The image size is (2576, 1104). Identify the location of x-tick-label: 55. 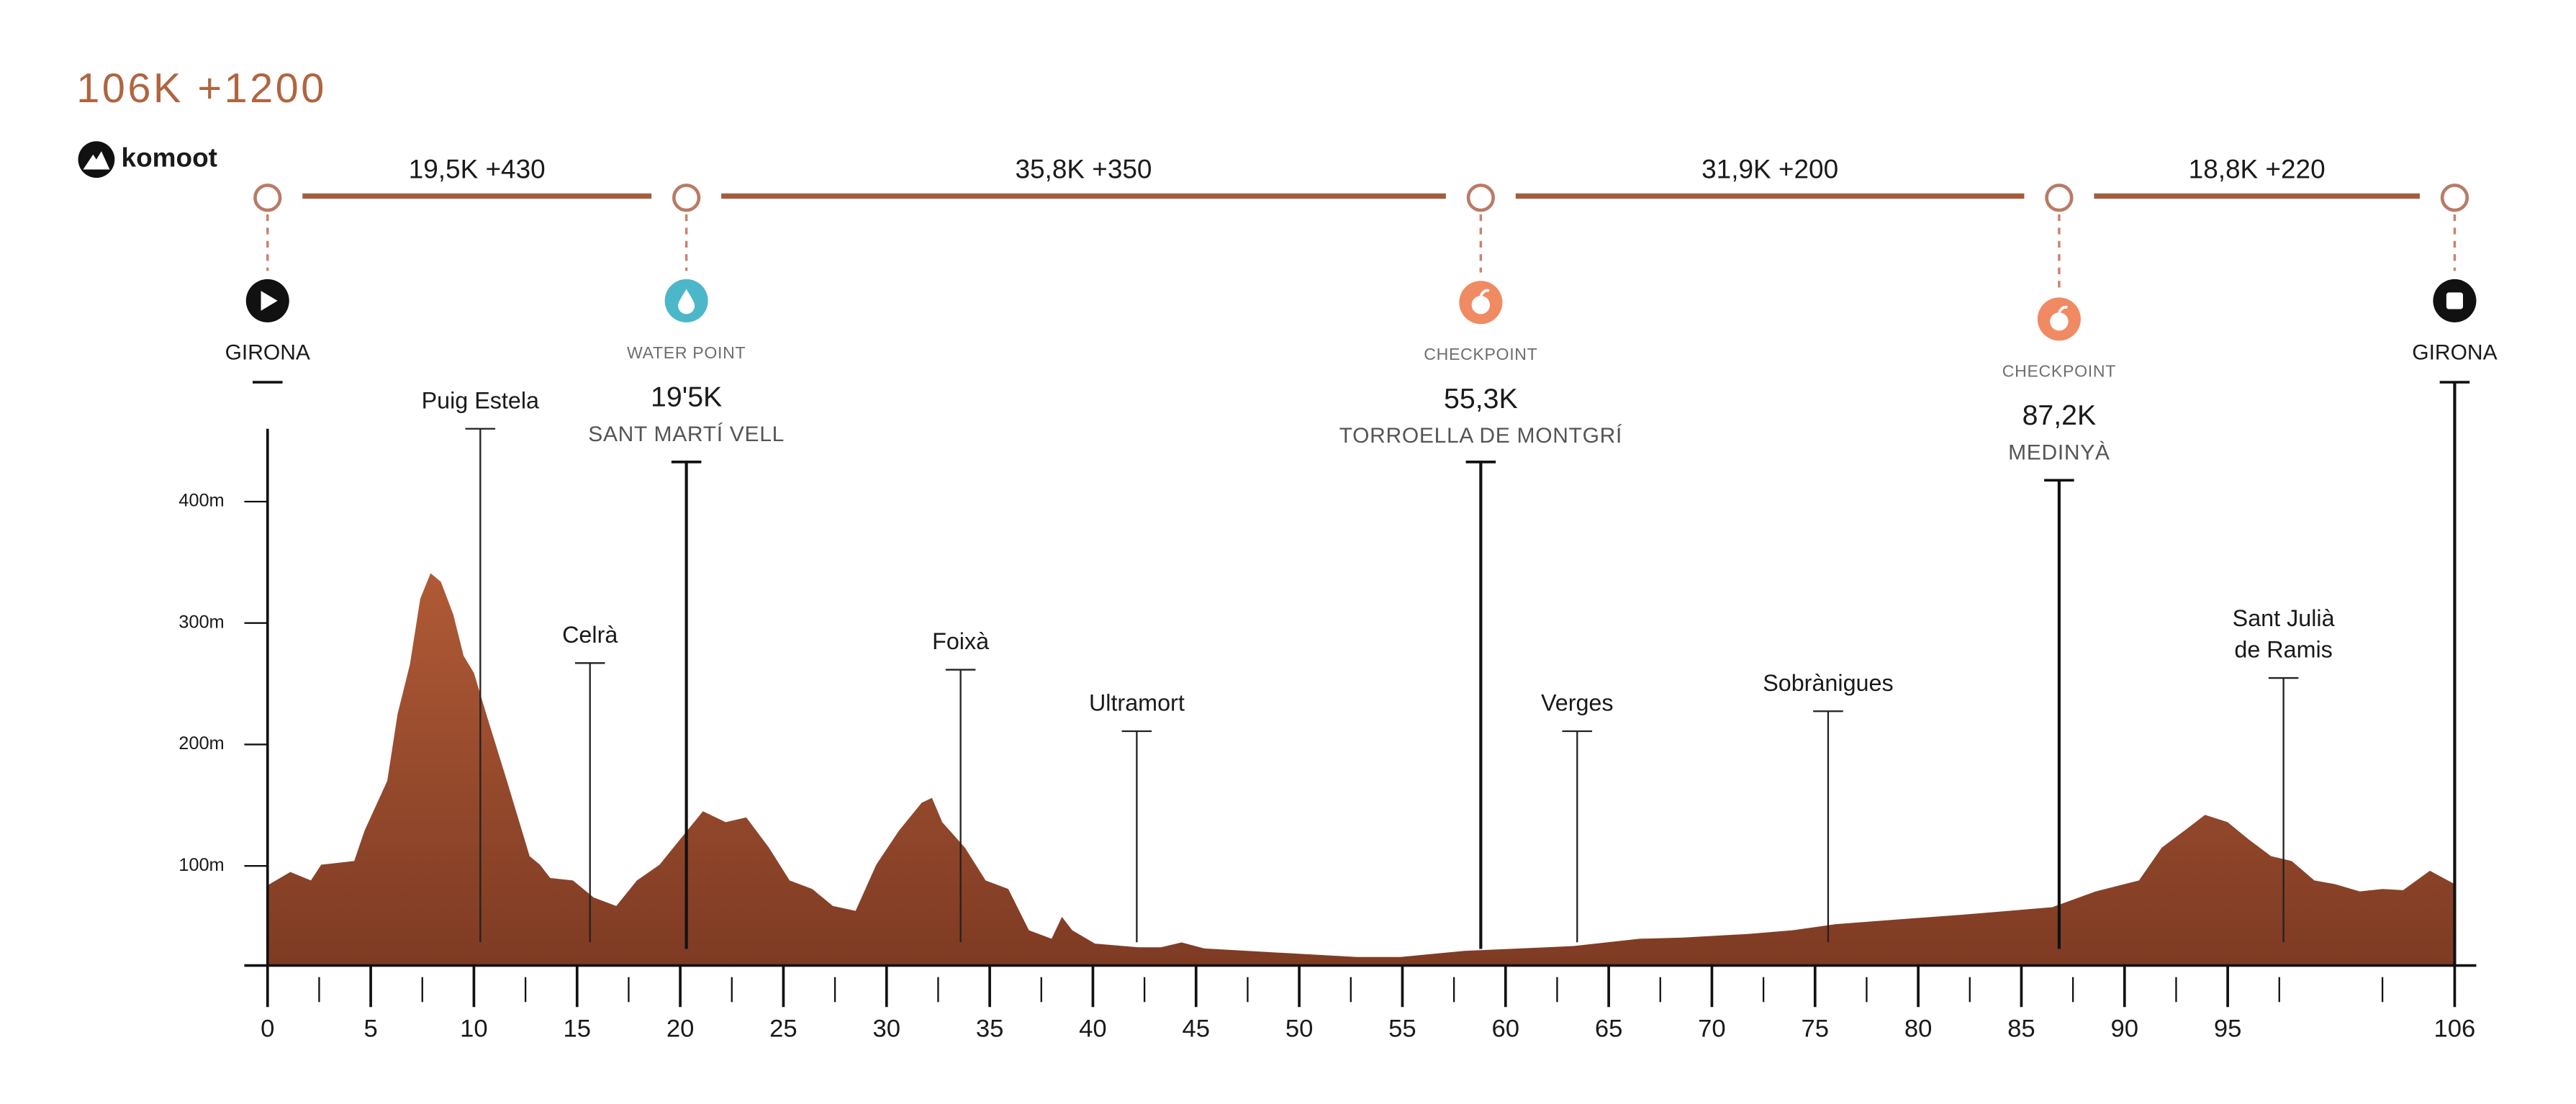
(1402, 1029).